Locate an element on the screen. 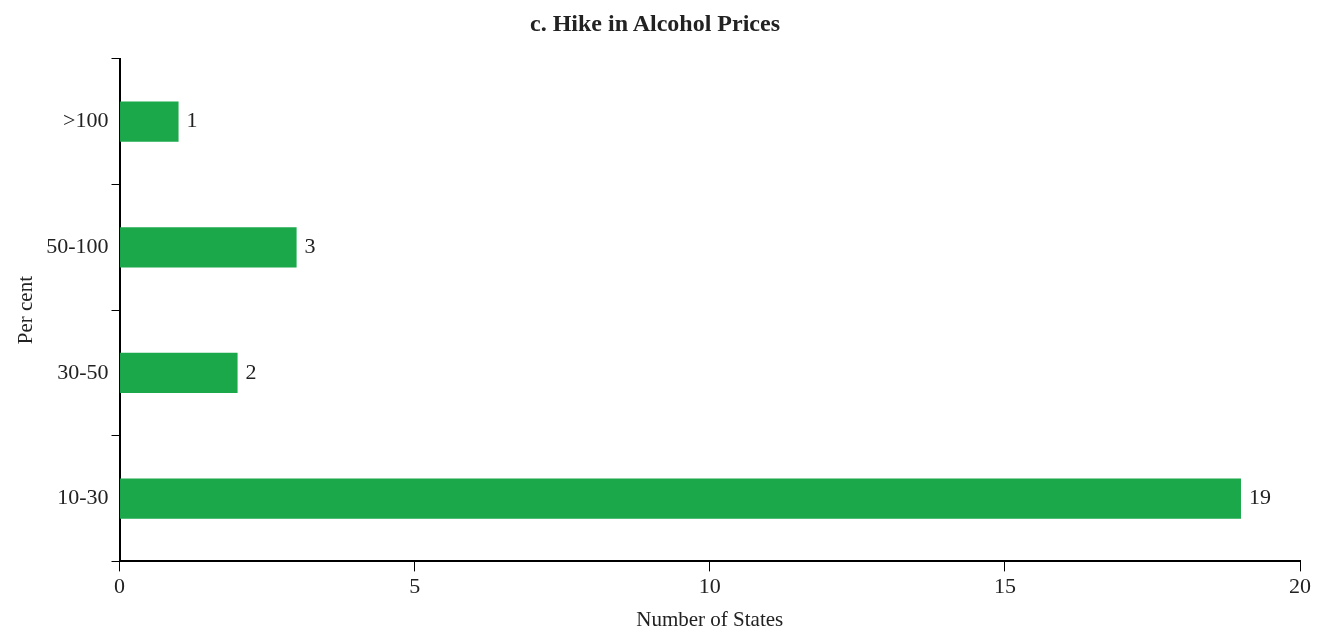 The width and height of the screenshot is (1320, 642). data-label: 3 is located at coordinates (310, 246).